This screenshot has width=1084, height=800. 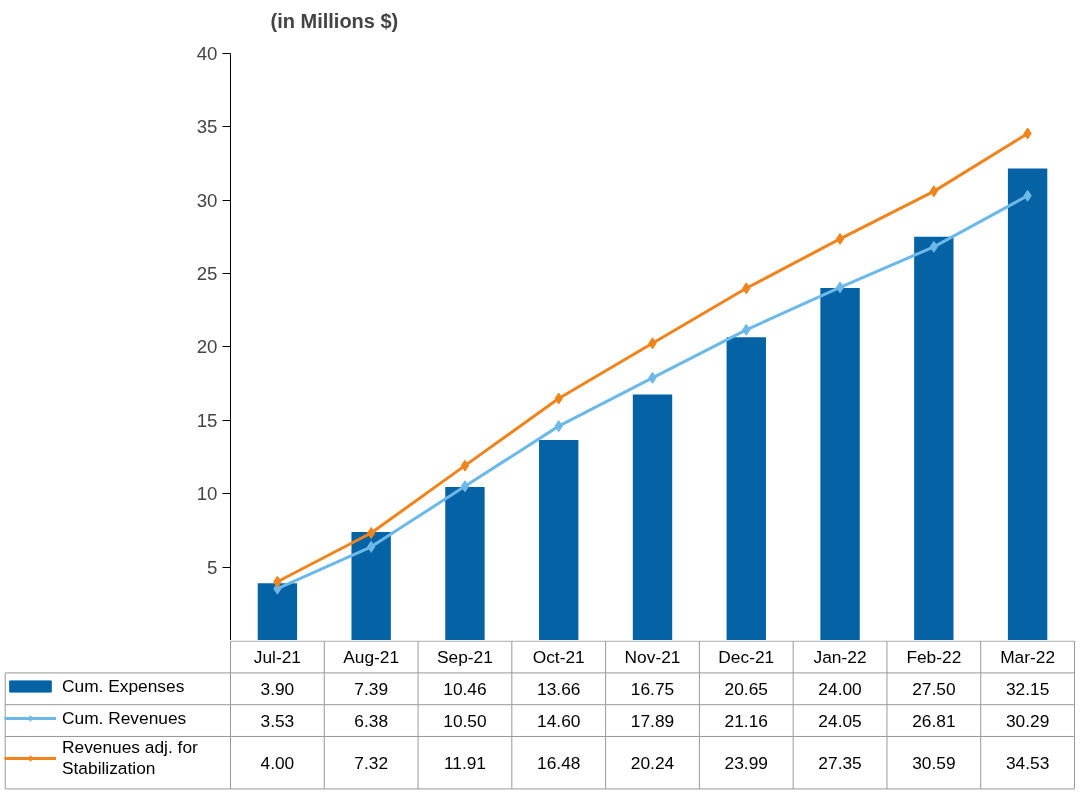 I want to click on data-label: 20.24, so click(x=652, y=762).